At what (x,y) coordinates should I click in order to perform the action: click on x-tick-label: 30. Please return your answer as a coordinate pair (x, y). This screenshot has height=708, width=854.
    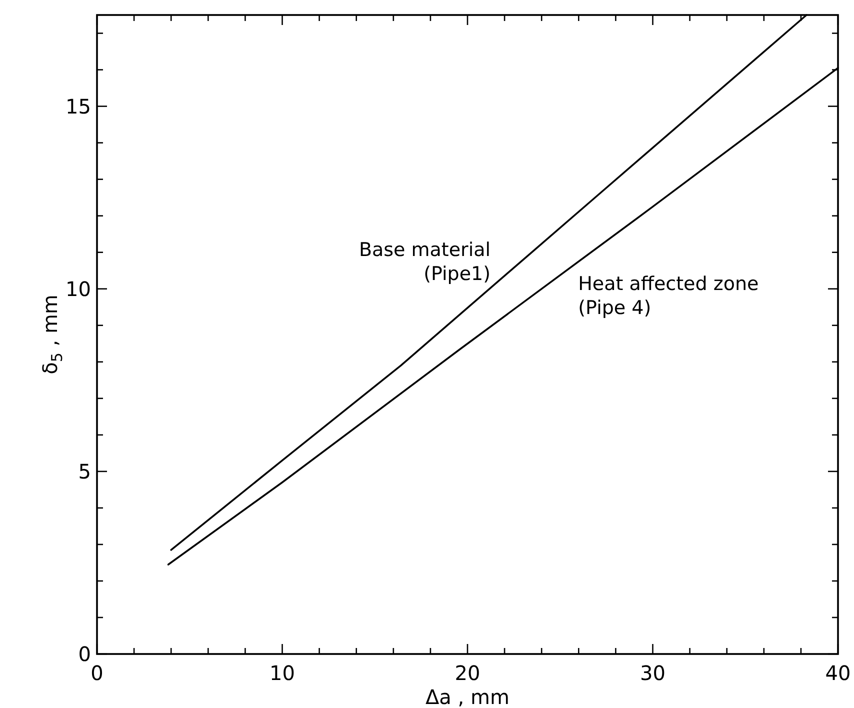
    Looking at the image, I should click on (653, 673).